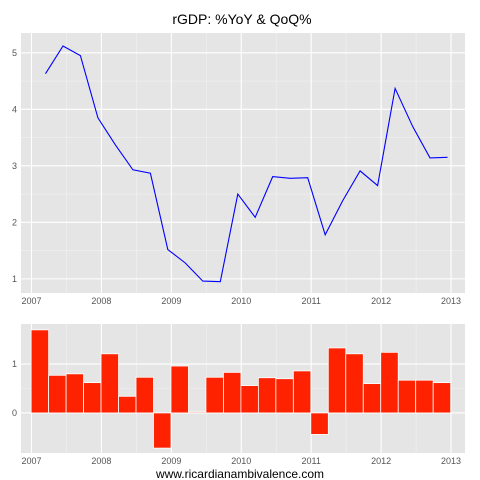 Image resolution: width=480 pixels, height=480 pixels. I want to click on top-x-tick-label: 2011, so click(310, 301).